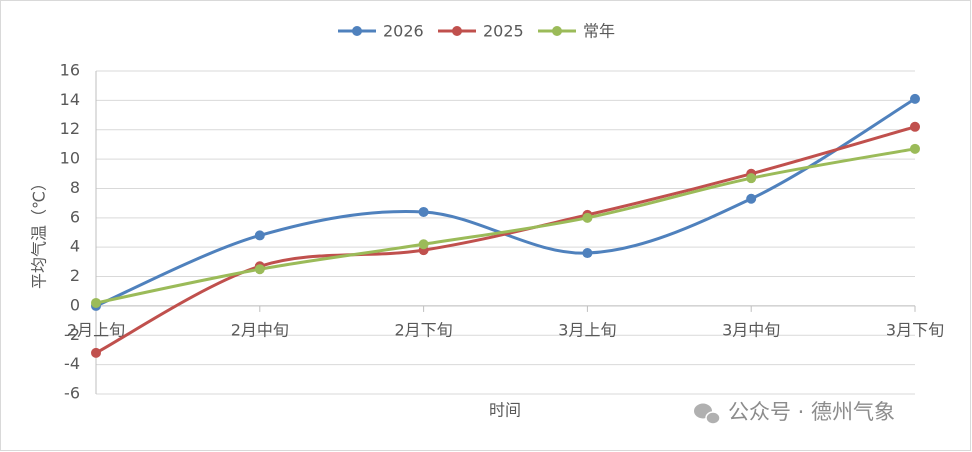  Describe the element at coordinates (70, 70) in the screenshot. I see `y-tick-label: 16` at that location.